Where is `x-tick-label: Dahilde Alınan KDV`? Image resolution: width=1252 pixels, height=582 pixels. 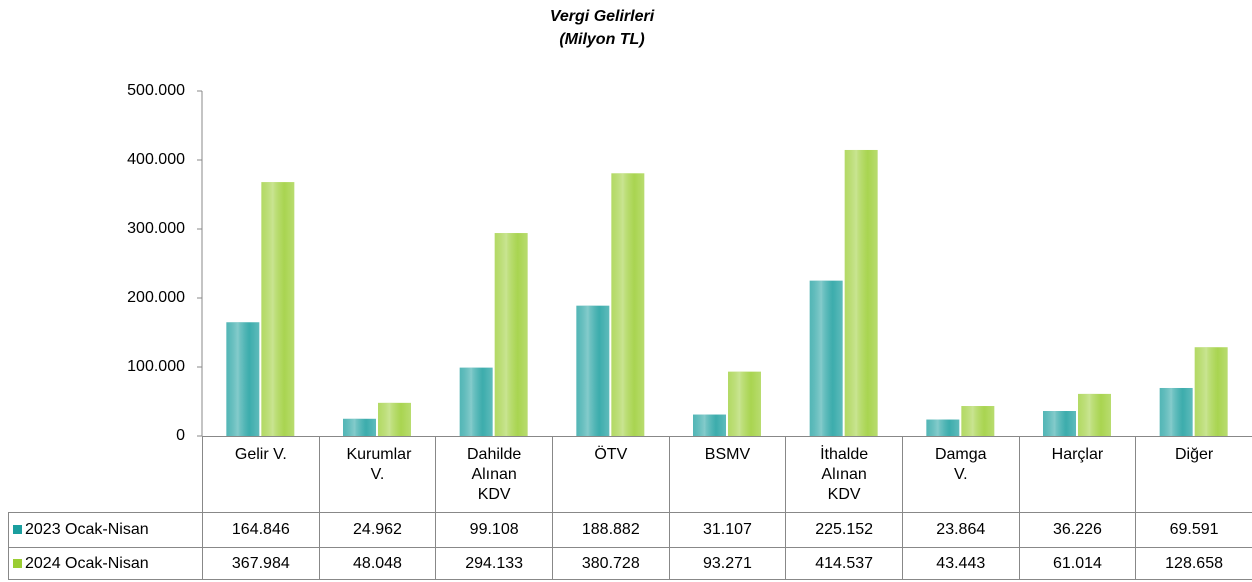
x-tick-label: Dahilde Alınan KDV is located at coordinates (494, 474).